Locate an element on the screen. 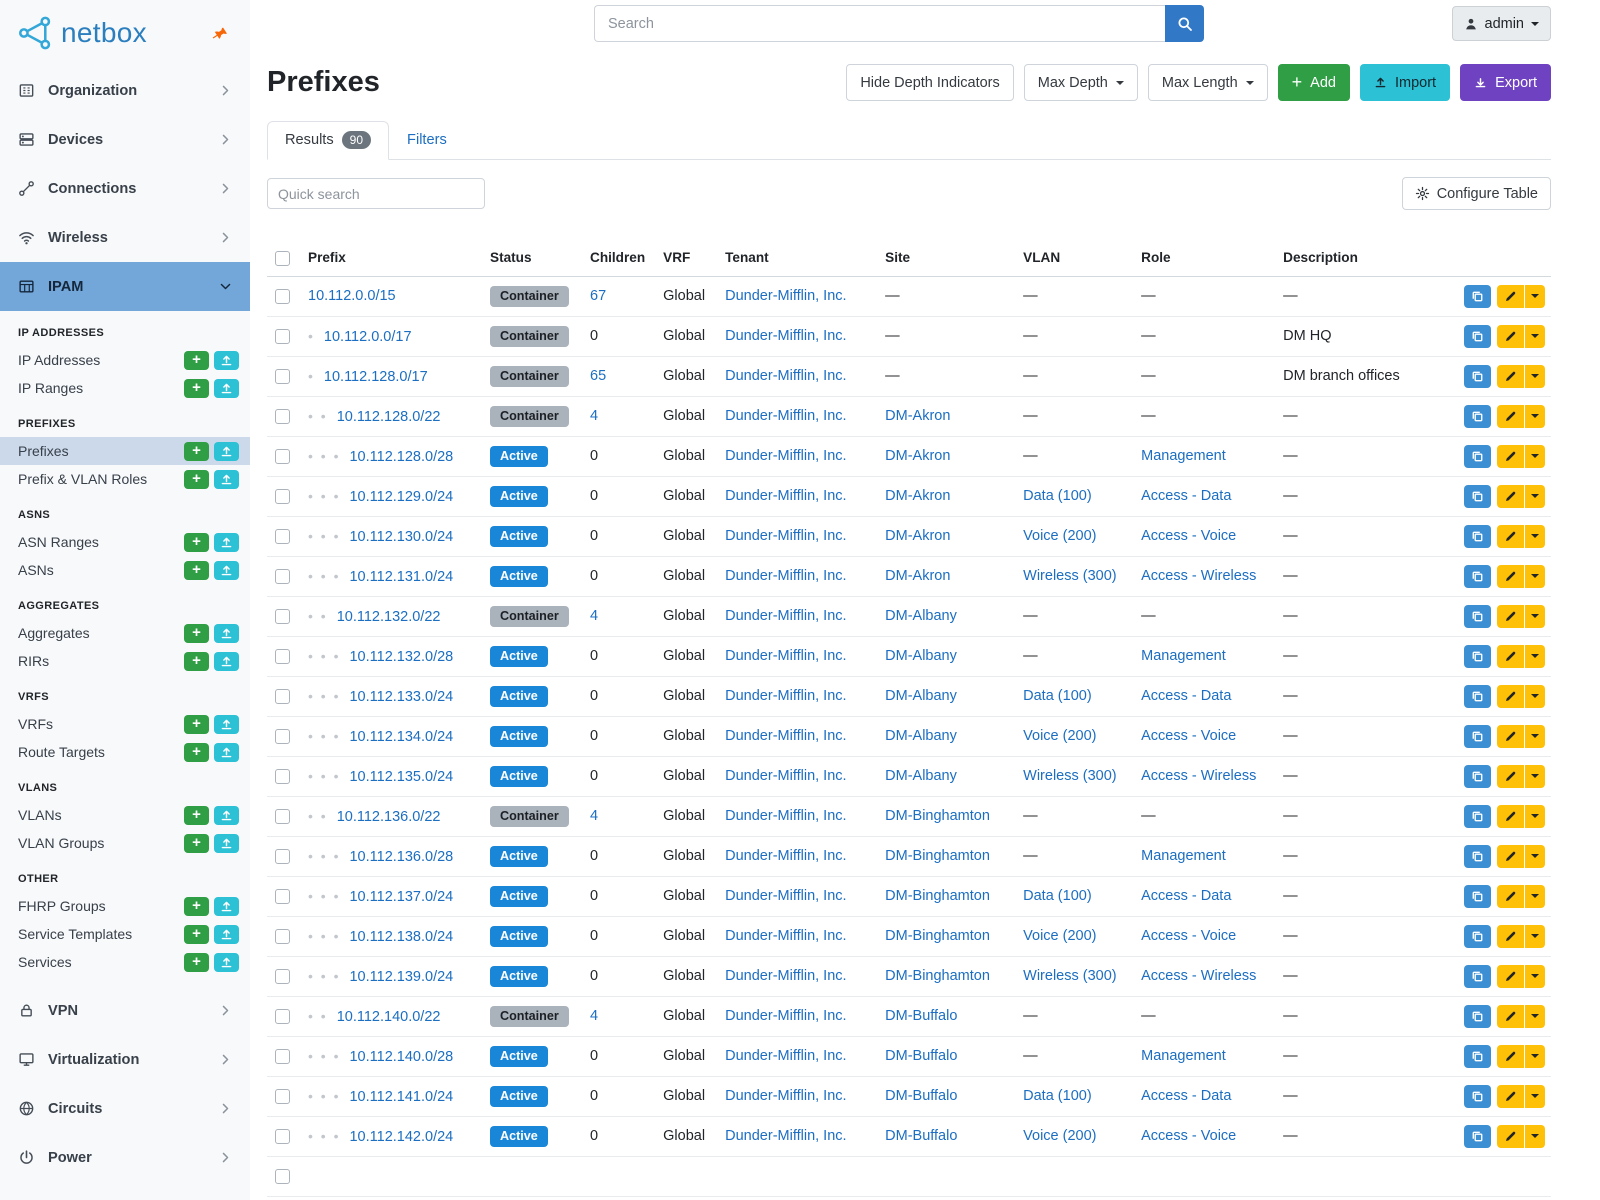 The height and width of the screenshot is (1200, 1600). vlan-link: Voice (200) is located at coordinates (1060, 736).